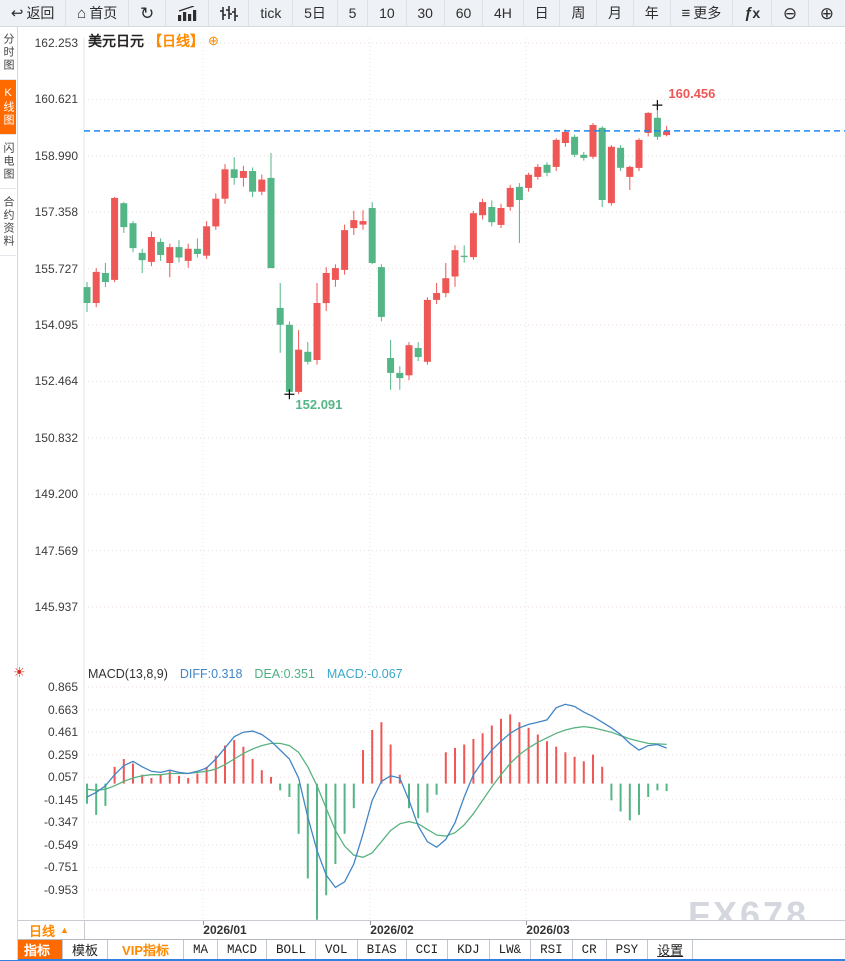 This screenshot has height=961, width=845. Describe the element at coordinates (103, 13) in the screenshot. I see `toolbar-label: 首页` at that location.